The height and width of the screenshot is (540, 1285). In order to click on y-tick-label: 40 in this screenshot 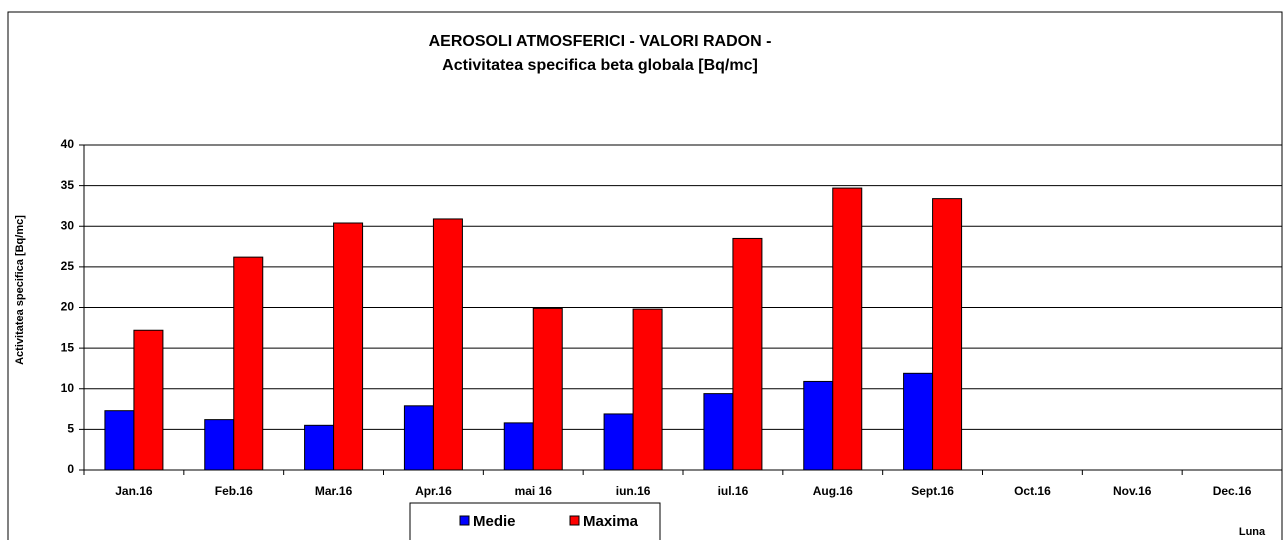, I will do `click(68, 144)`.